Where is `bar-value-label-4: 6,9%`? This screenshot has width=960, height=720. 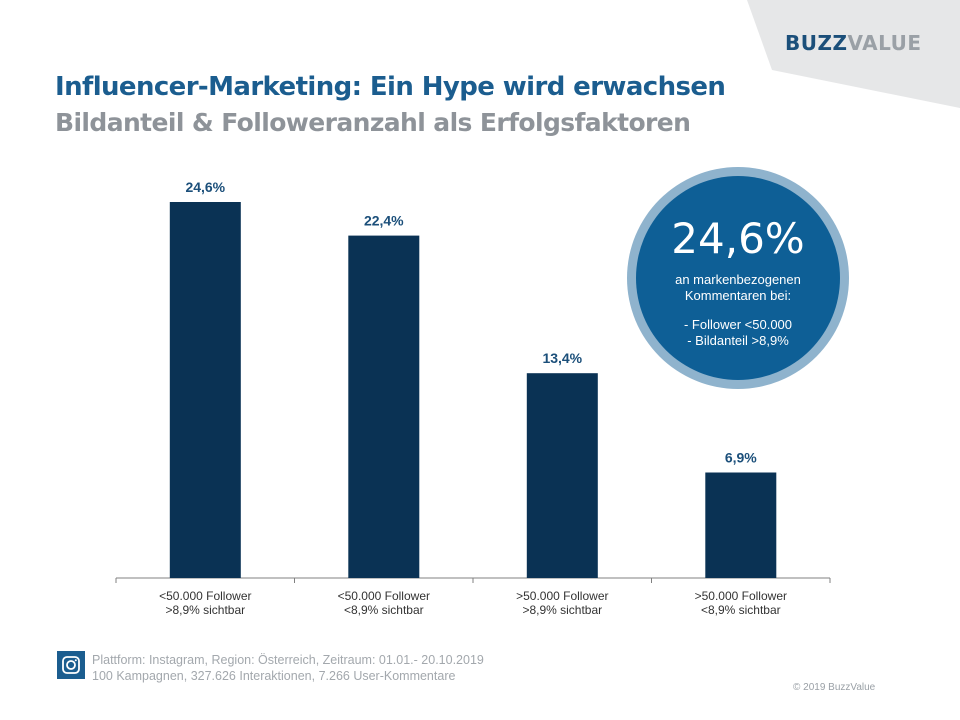
bar-value-label-4: 6,9% is located at coordinates (741, 458).